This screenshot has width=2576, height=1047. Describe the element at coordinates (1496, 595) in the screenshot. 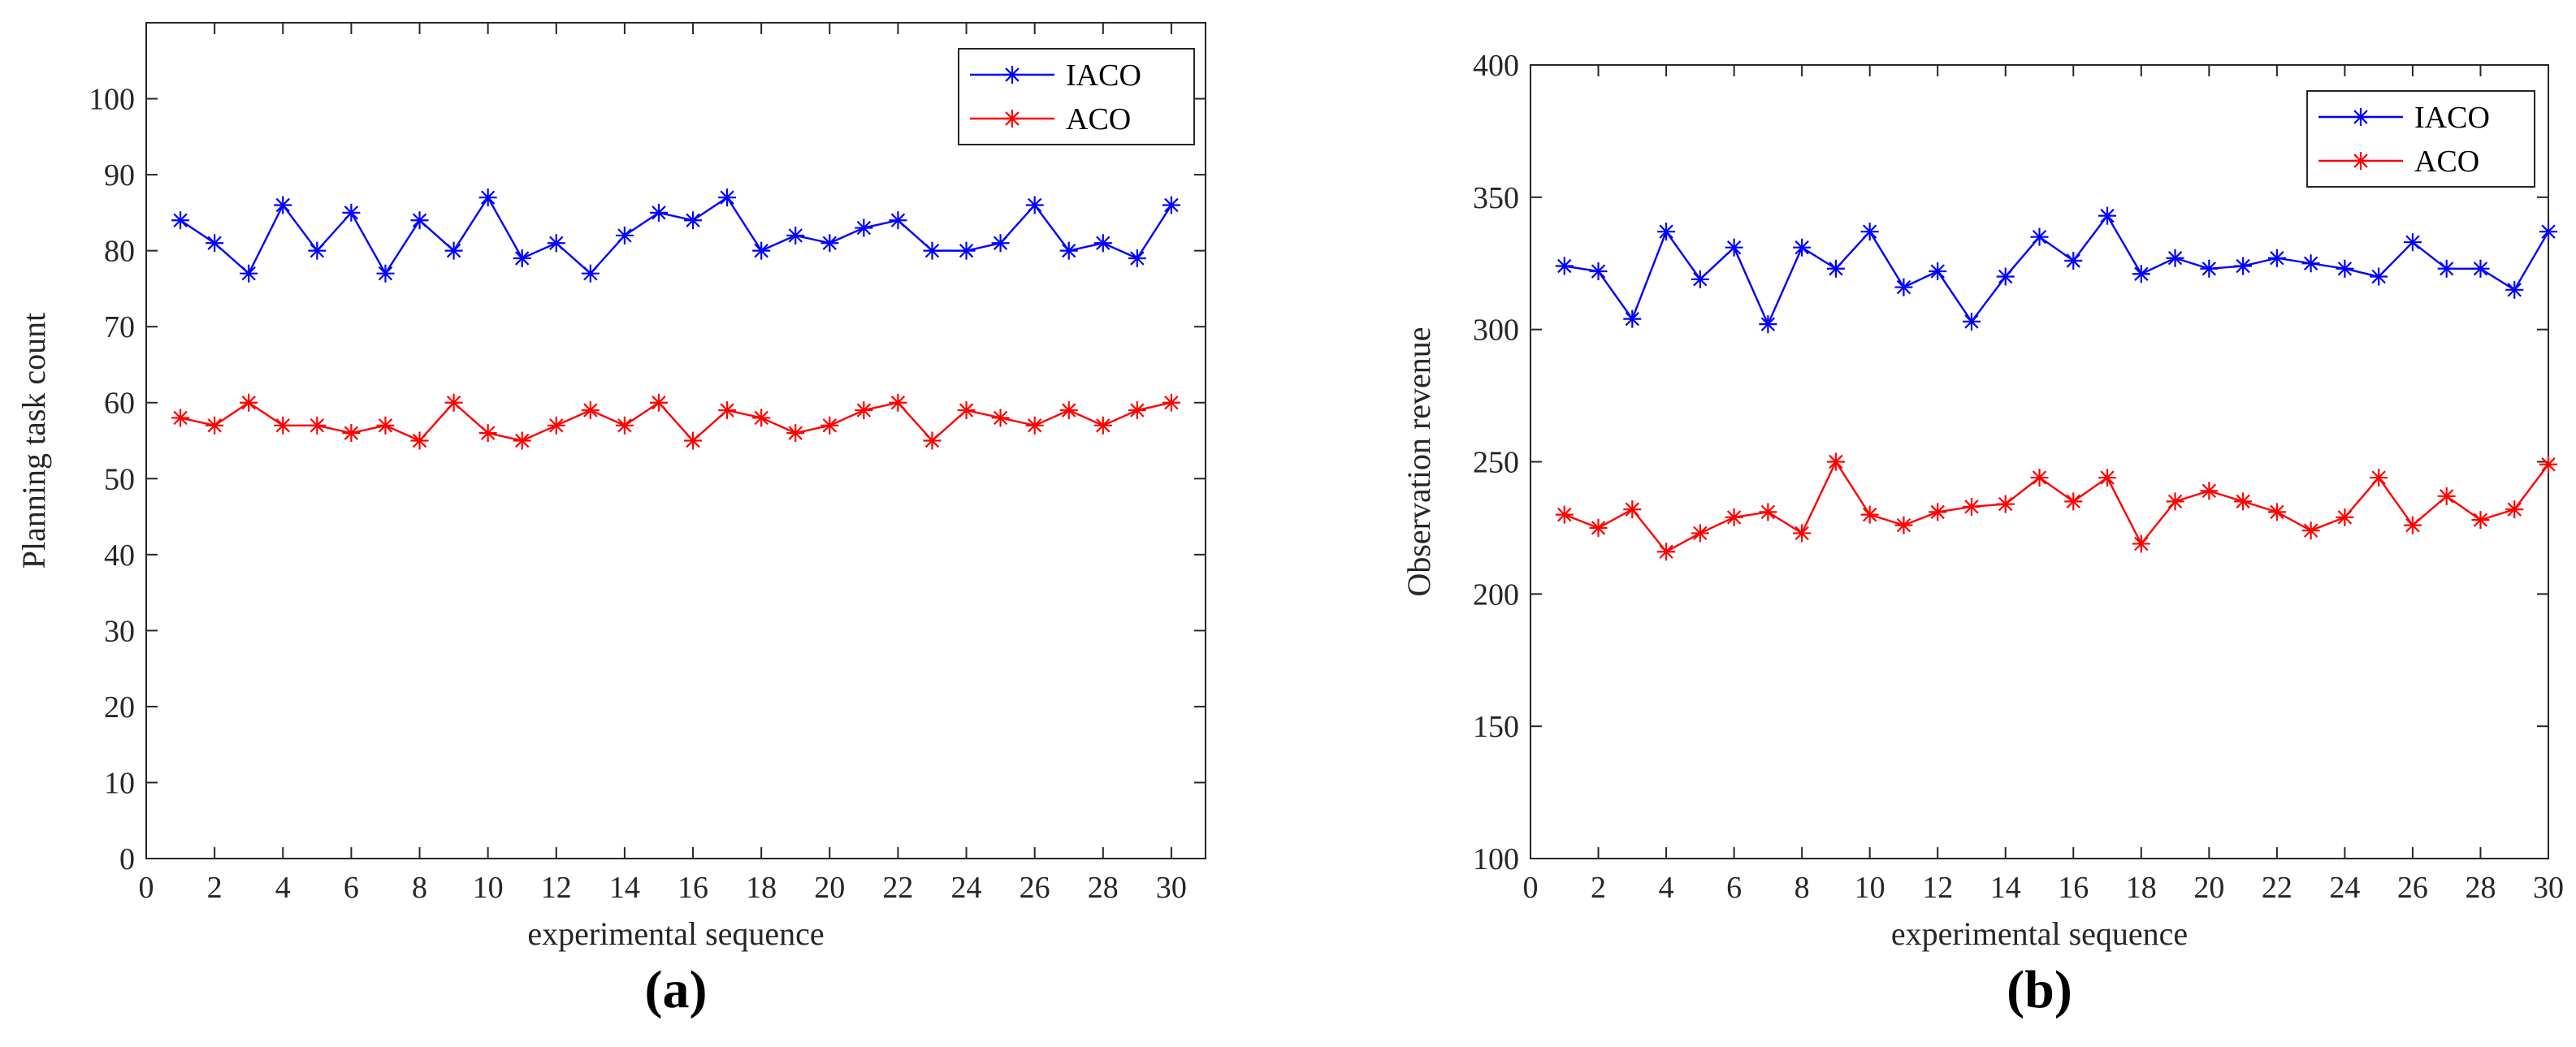

I see `y-tick-label: 200` at that location.